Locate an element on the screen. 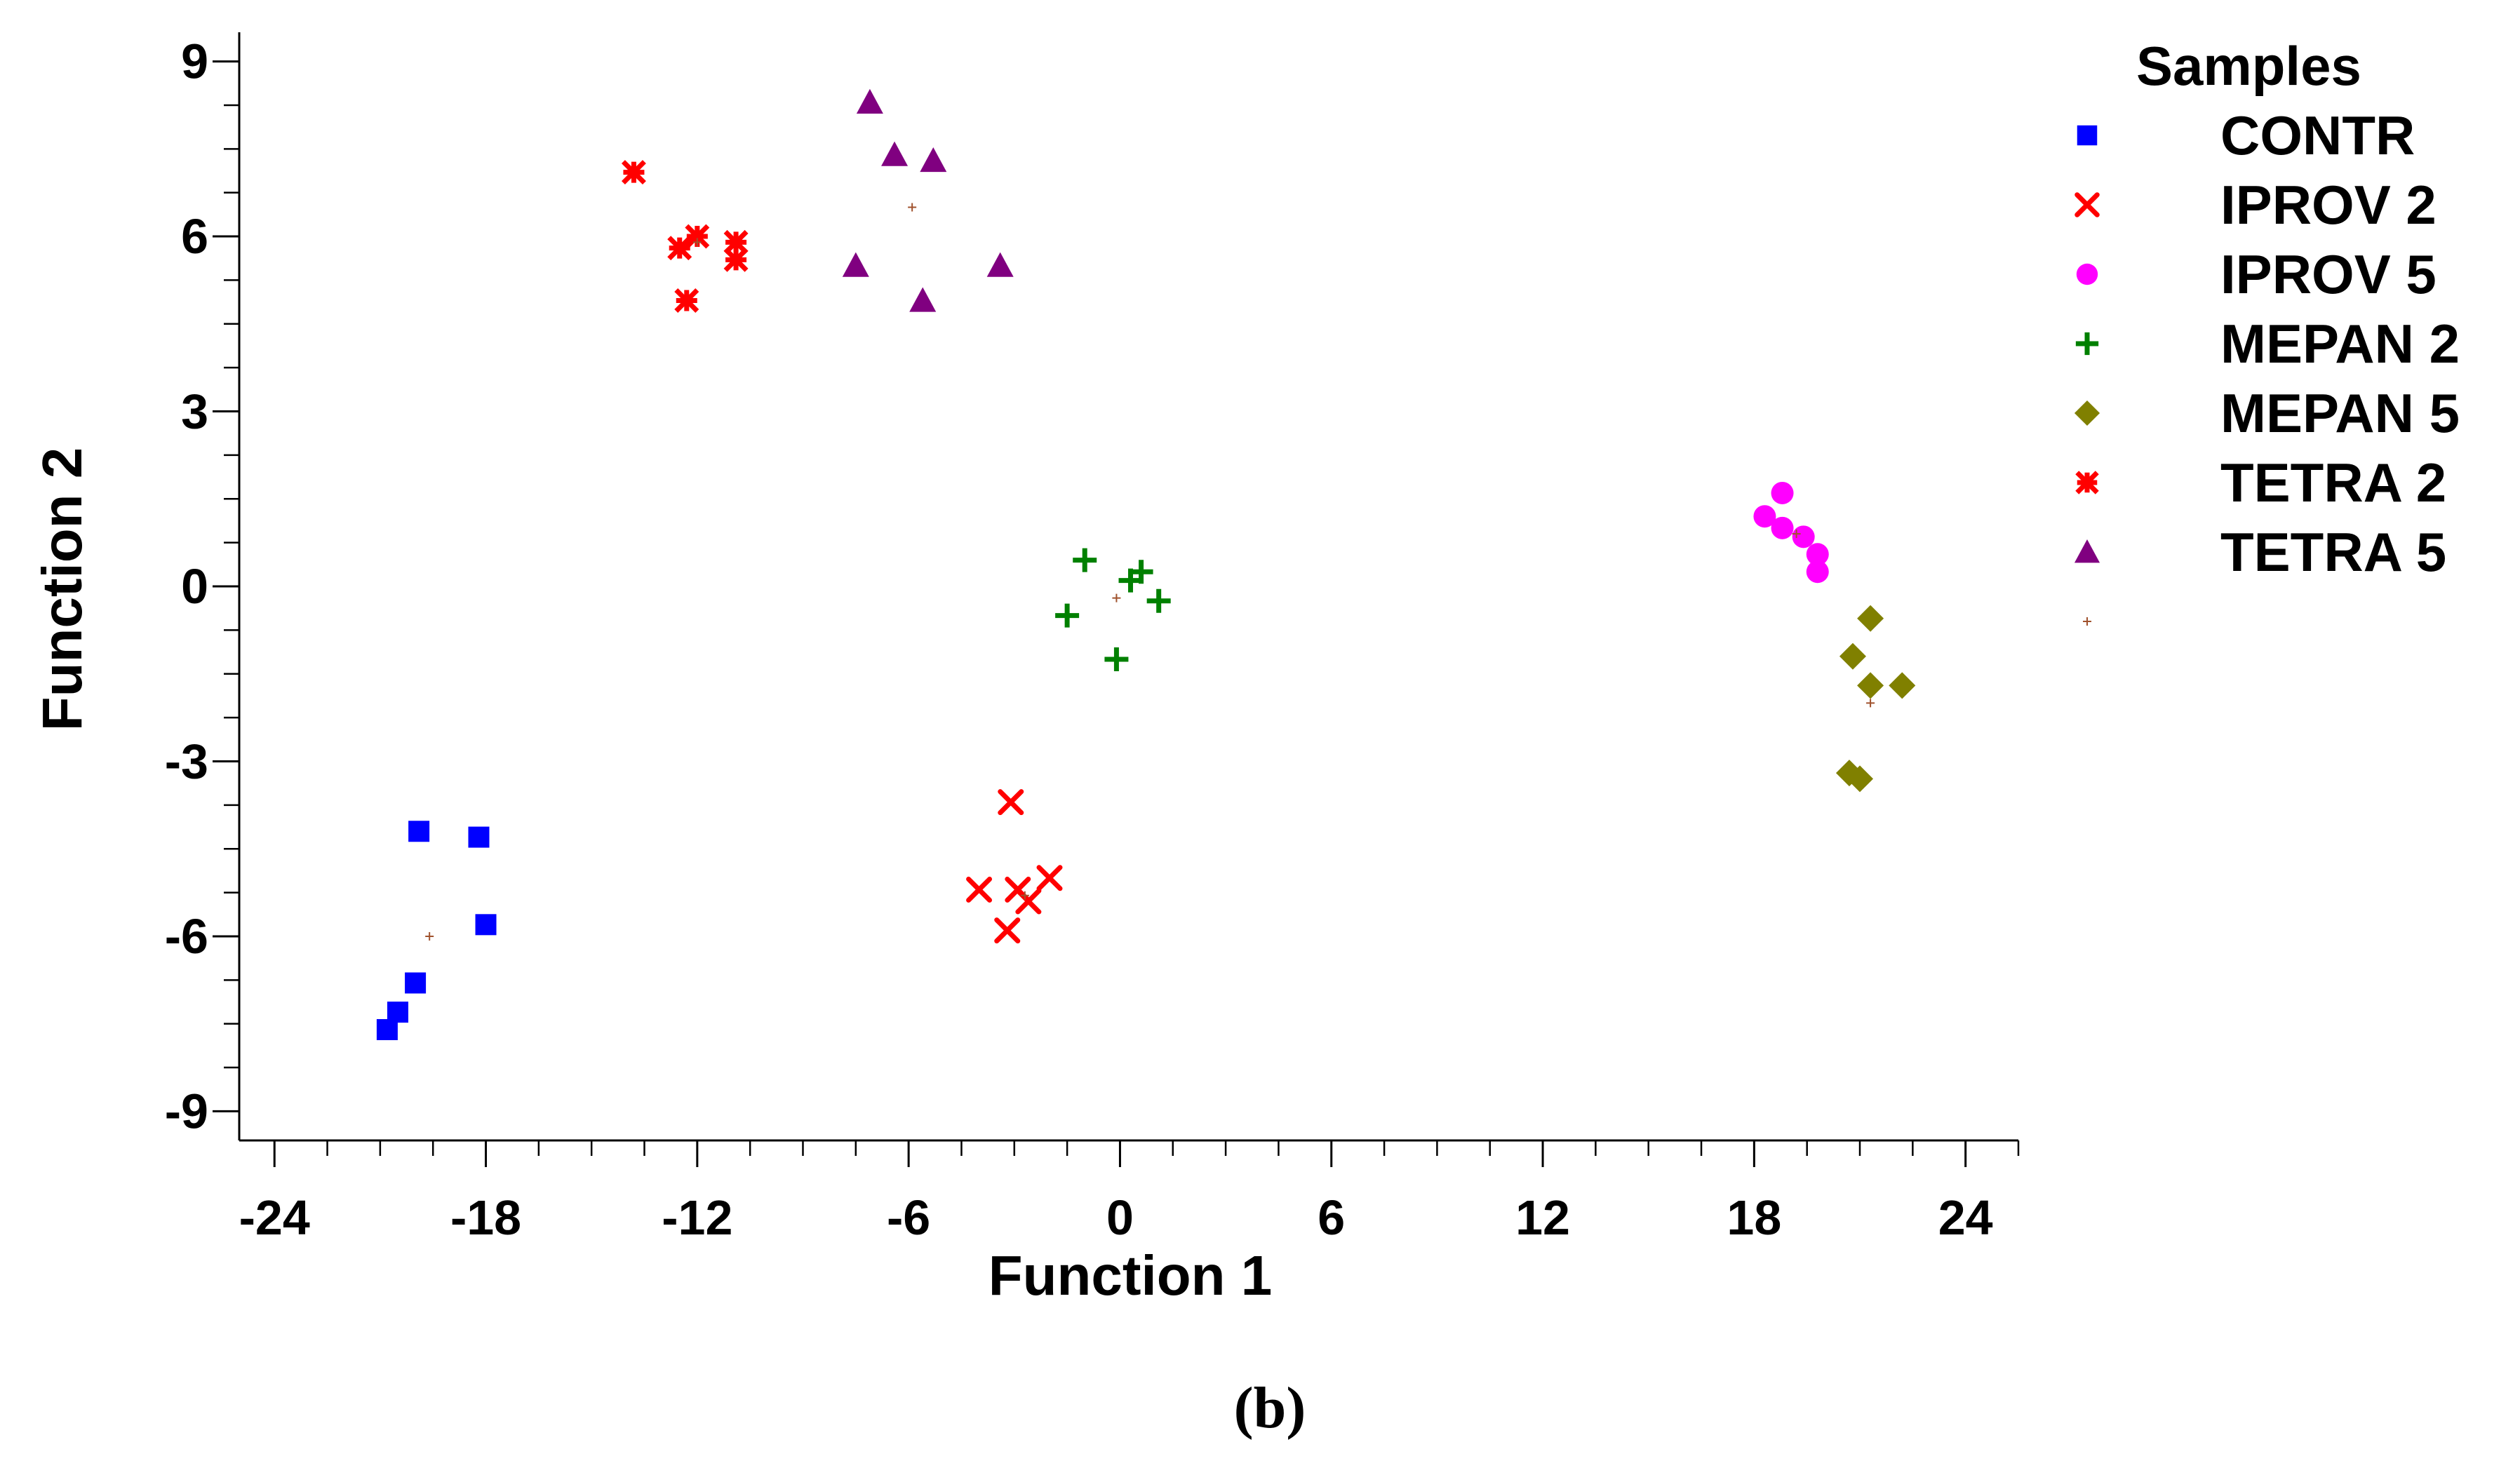 This screenshot has width=2520, height=1475. plus-marker is located at coordinates (1130, 580).